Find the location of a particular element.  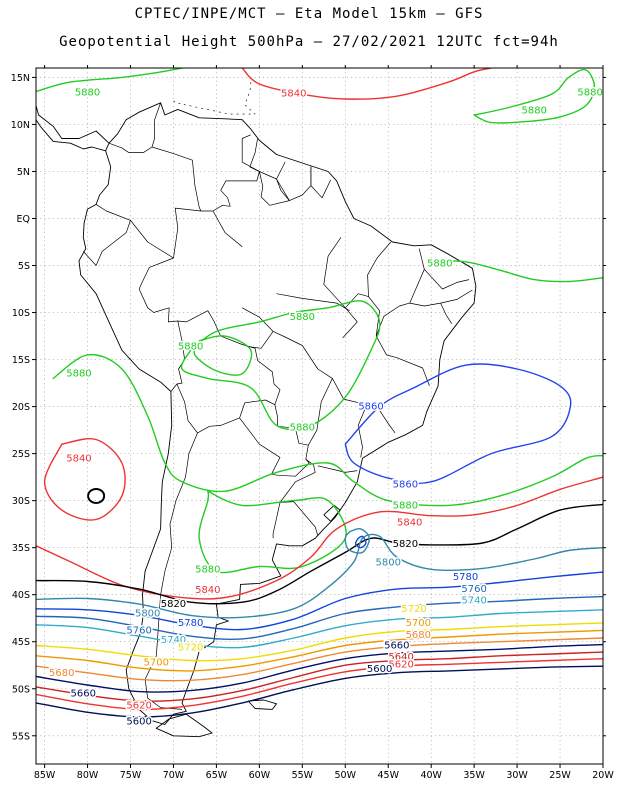

x-tick-label: 40W is located at coordinates (431, 775).